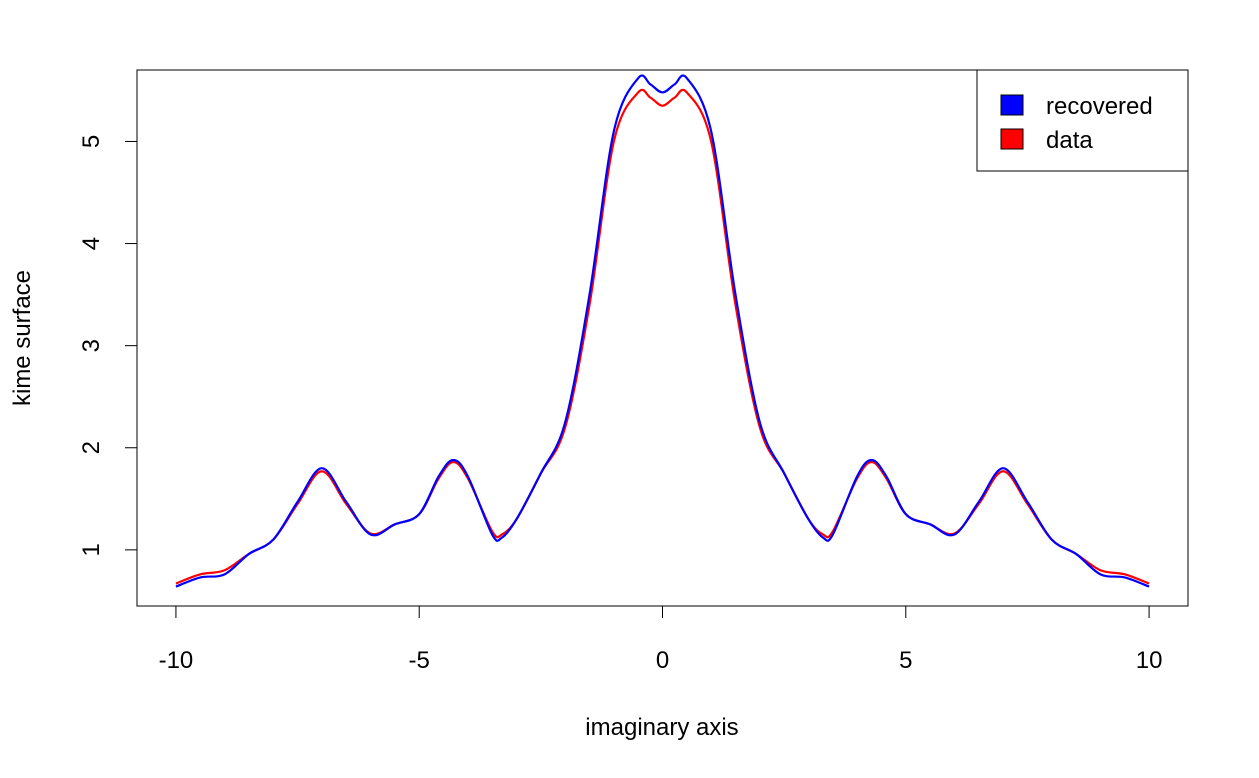  What do you see at coordinates (1012, 105) in the screenshot?
I see `legend-swatch-recovered` at bounding box center [1012, 105].